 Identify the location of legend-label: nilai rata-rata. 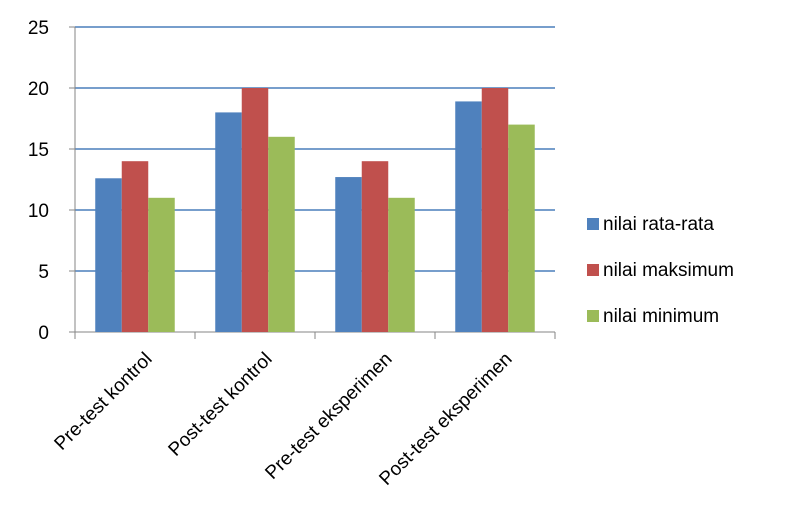
(658, 224).